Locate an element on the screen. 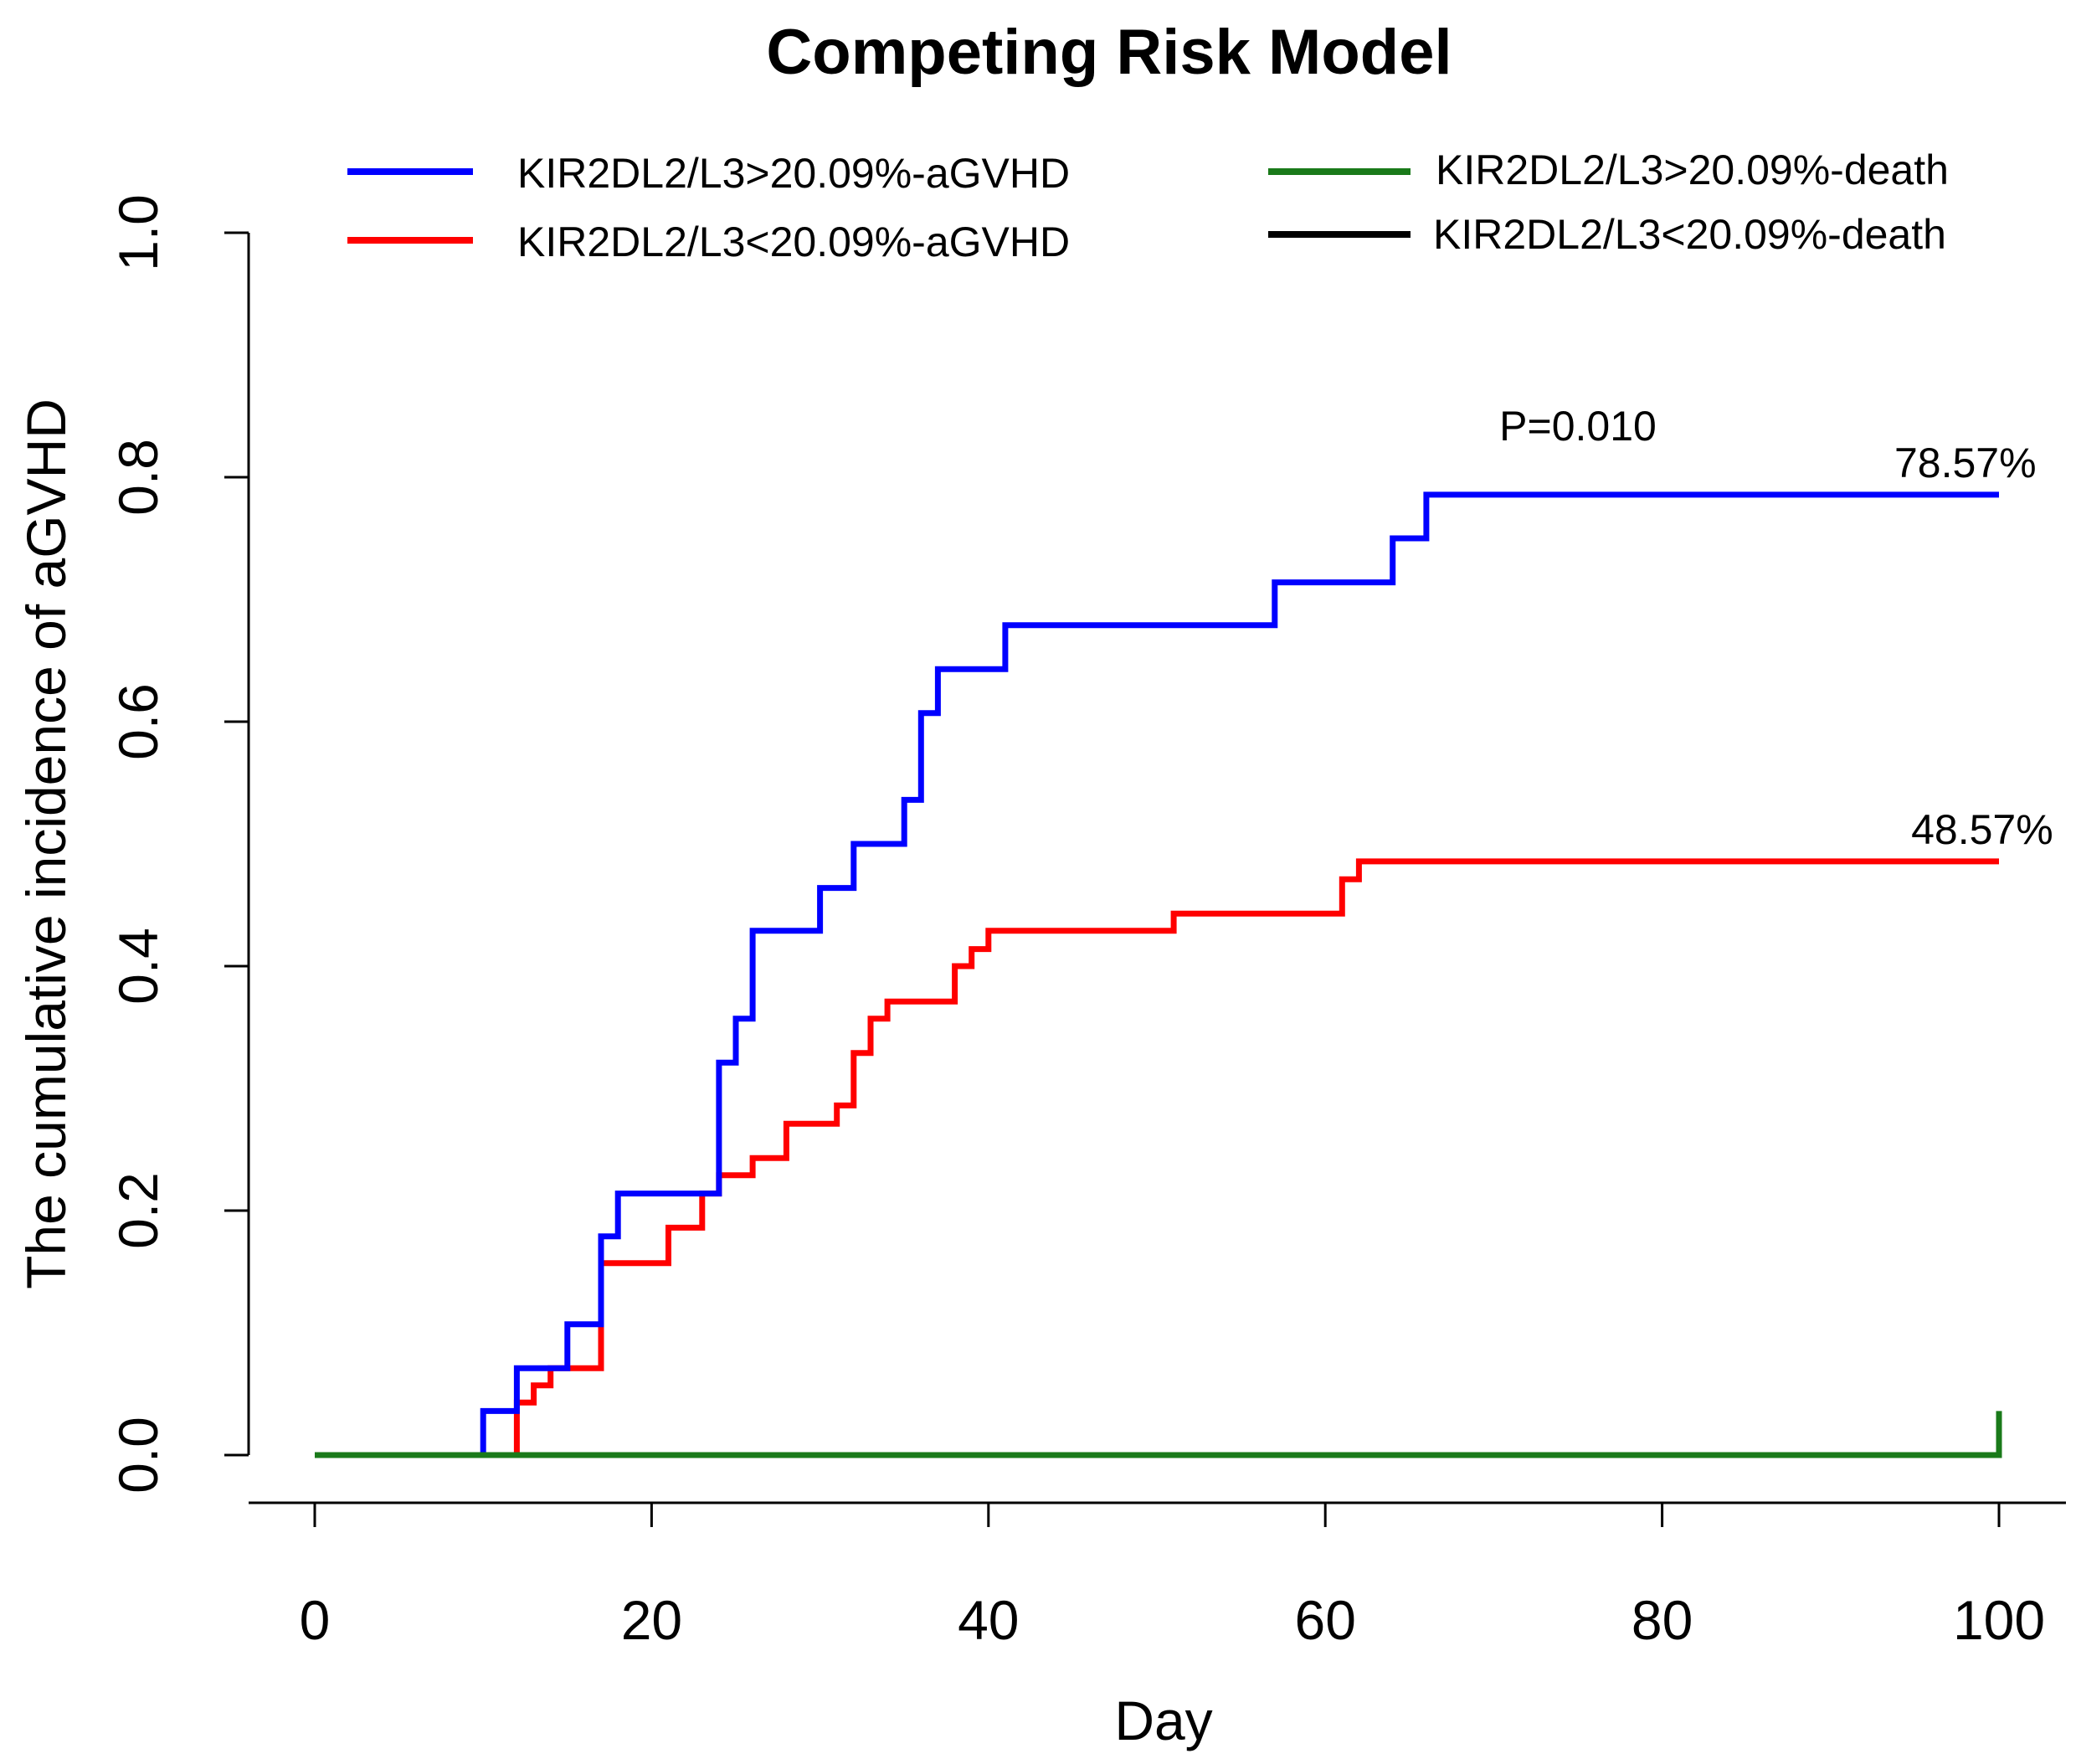 The height and width of the screenshot is (1764, 2076). legend-label-0: KIR2DL2/L3>20.09%-aGVHD is located at coordinates (793, 173).